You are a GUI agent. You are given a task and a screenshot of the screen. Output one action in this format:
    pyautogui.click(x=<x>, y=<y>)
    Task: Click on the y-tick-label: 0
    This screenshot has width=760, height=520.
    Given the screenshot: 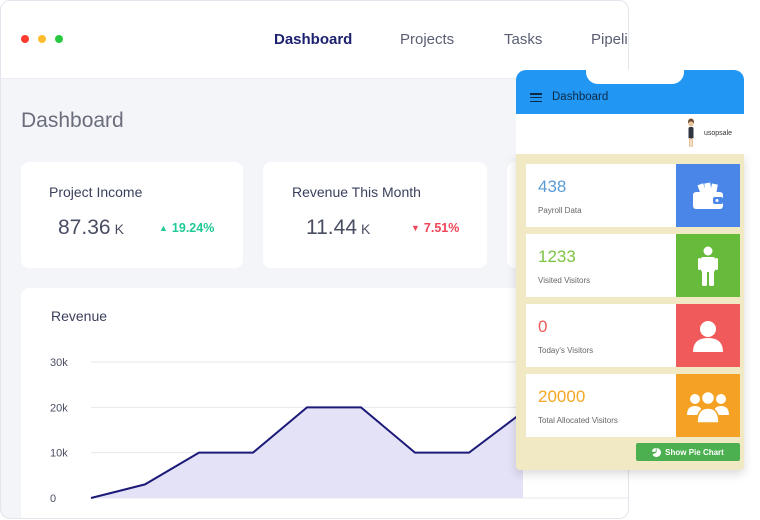 What is the action you would take?
    pyautogui.click(x=53, y=499)
    